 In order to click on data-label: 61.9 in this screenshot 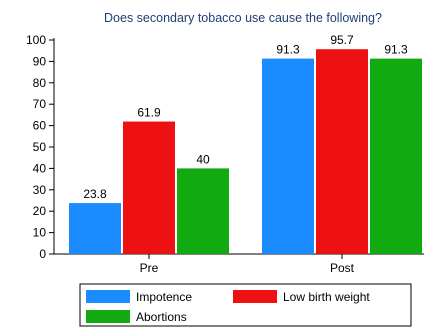, I will do `click(149, 113)`.